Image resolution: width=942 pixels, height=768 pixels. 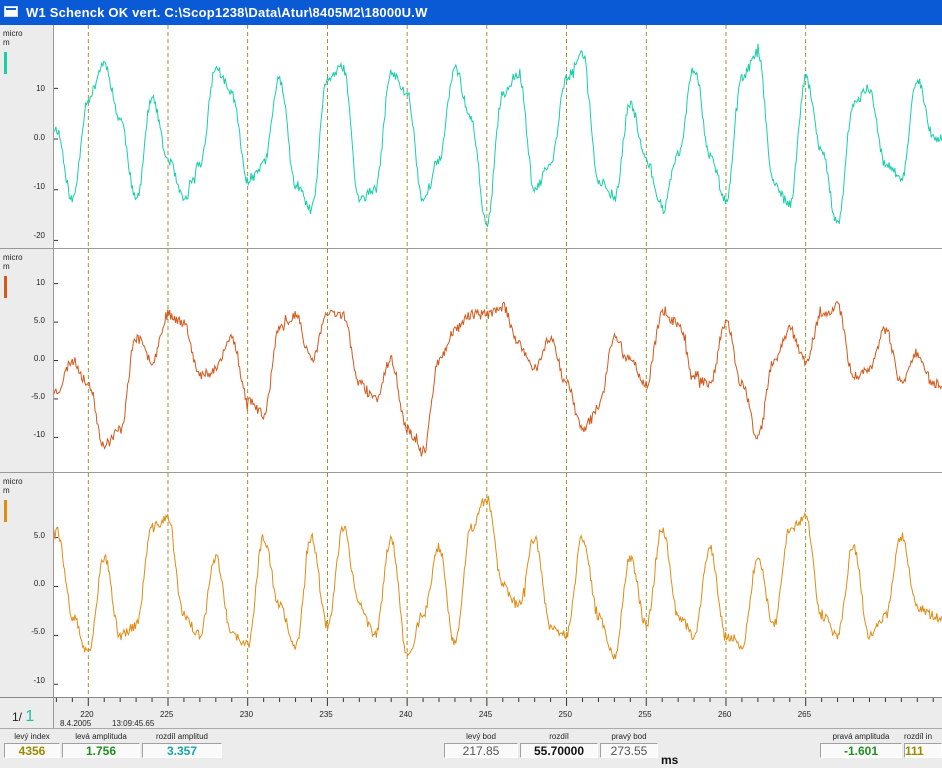 What do you see at coordinates (182, 736) in the screenshot?
I see `amplitude-difference-label: rozdíl amplitud` at bounding box center [182, 736].